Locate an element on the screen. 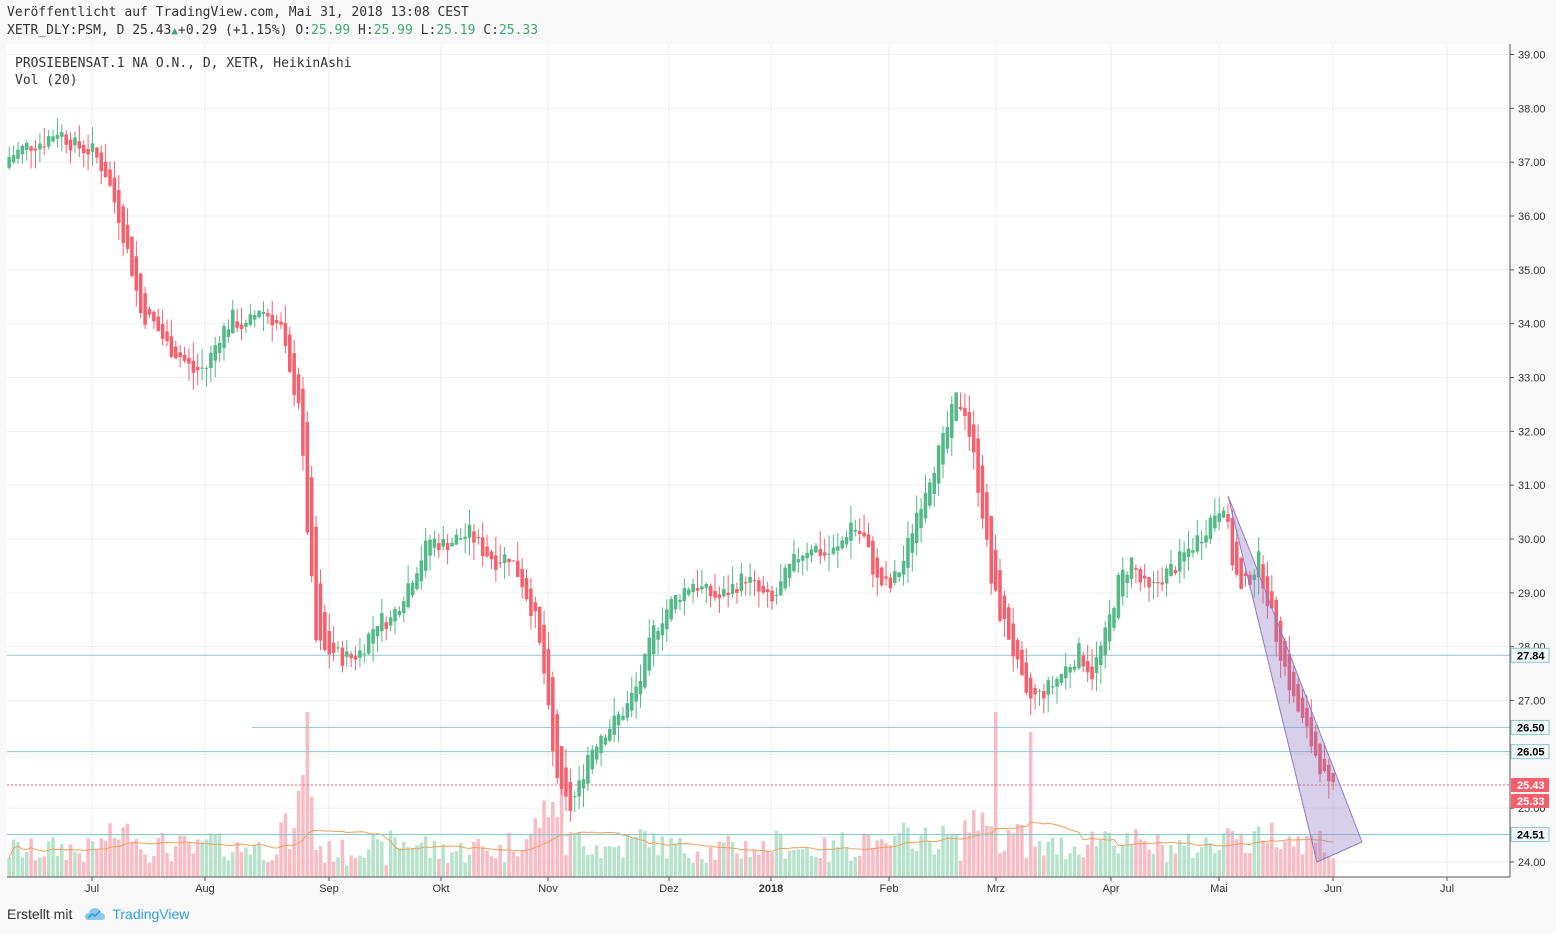 This screenshot has height=934, width=1556. volume-ma is located at coordinates (671, 839).